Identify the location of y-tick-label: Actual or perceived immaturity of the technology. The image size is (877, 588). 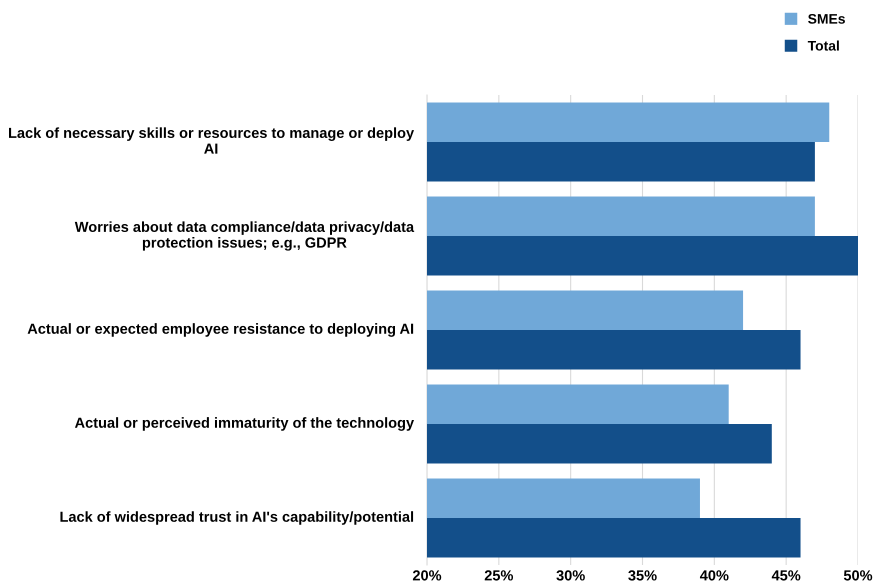
(244, 424).